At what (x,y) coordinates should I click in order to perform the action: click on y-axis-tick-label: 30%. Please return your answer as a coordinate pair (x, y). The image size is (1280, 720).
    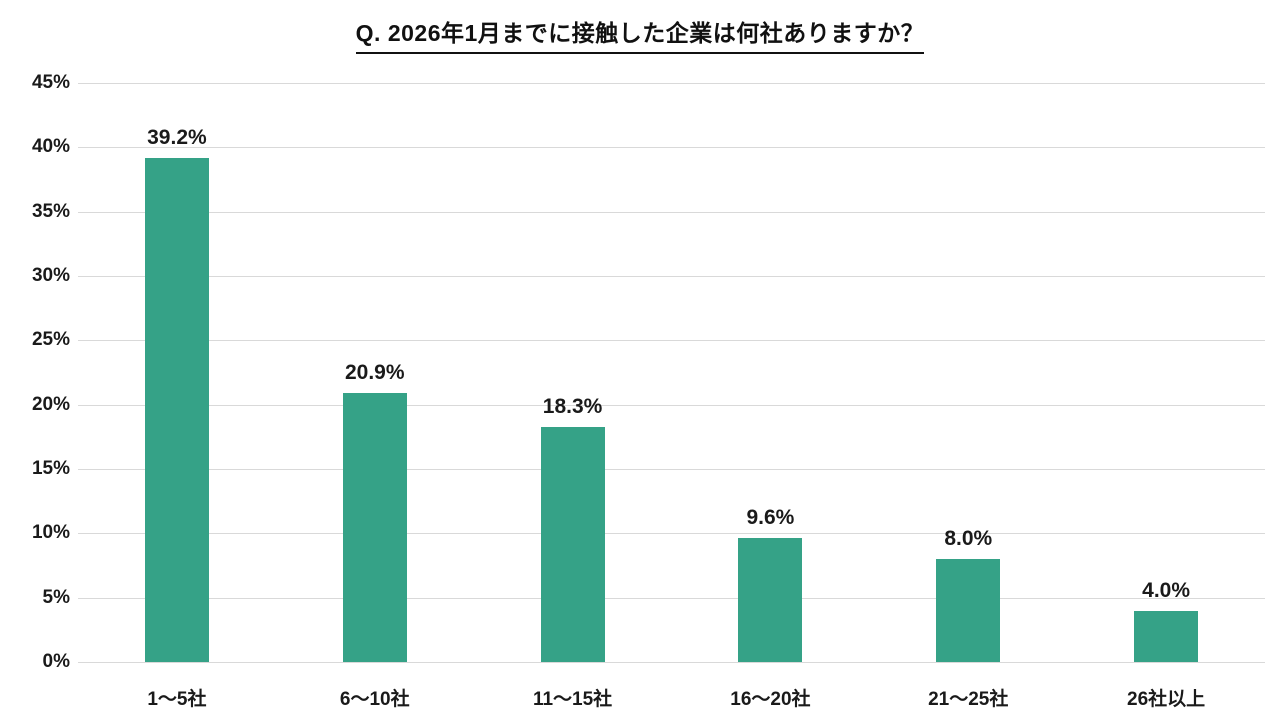
    Looking at the image, I should click on (50, 275).